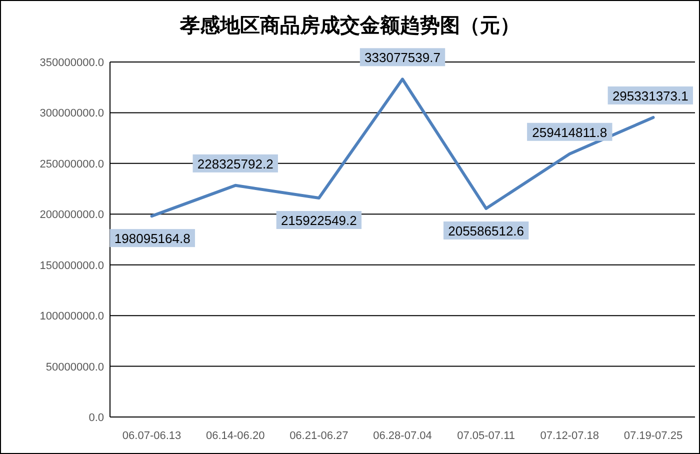 The image size is (700, 454). I want to click on x-tick-label: 06.28-07.04, so click(402, 436).